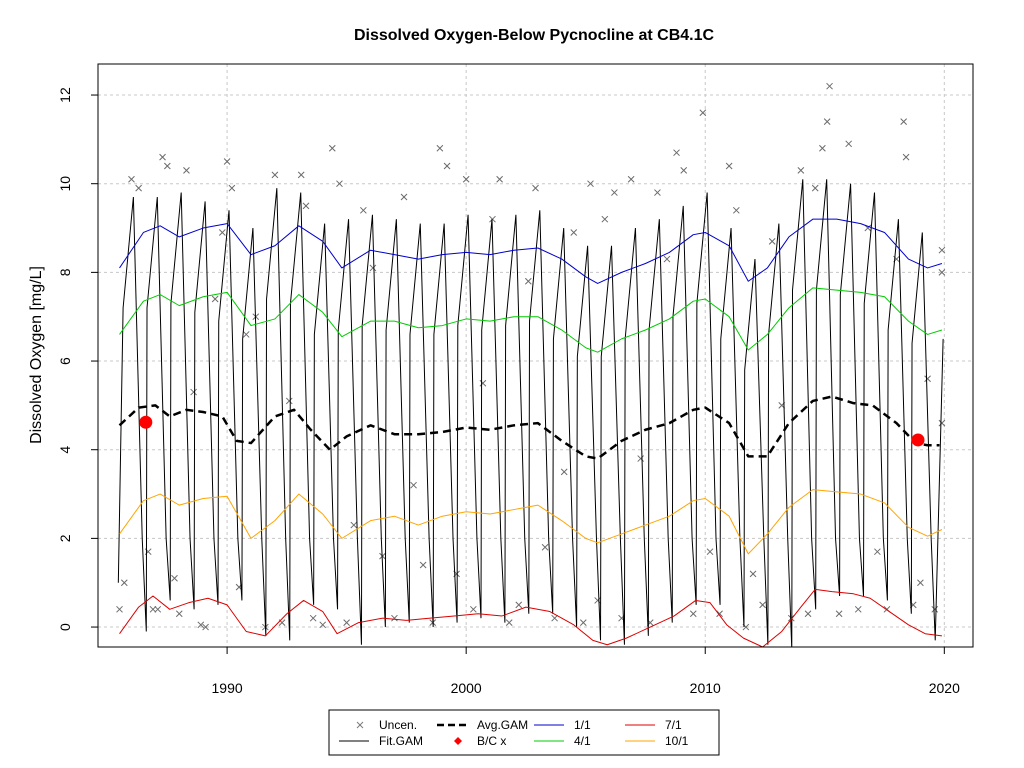 Image resolution: width=1024 pixels, height=768 pixels. What do you see at coordinates (529, 427) in the screenshot?
I see `series-avg-gam` at bounding box center [529, 427].